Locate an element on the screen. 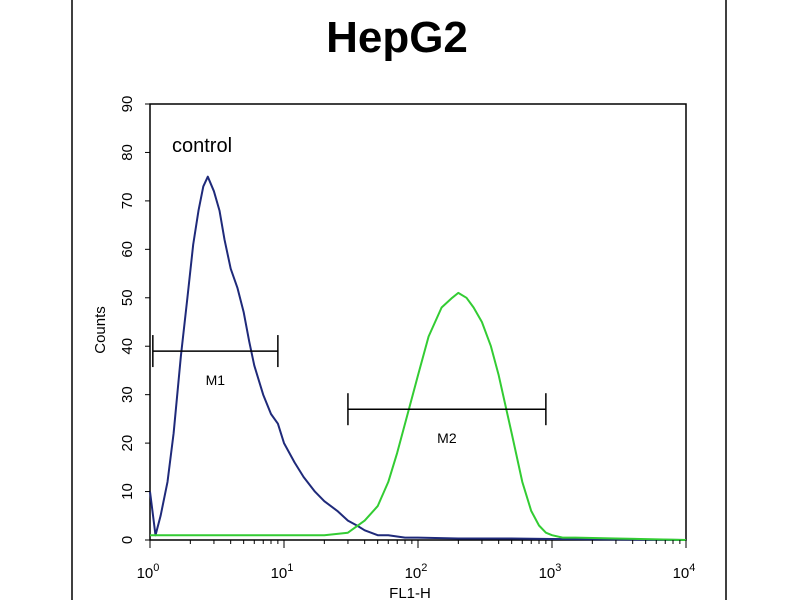  marker-layer: M1 M2 is located at coordinates (349, 390).